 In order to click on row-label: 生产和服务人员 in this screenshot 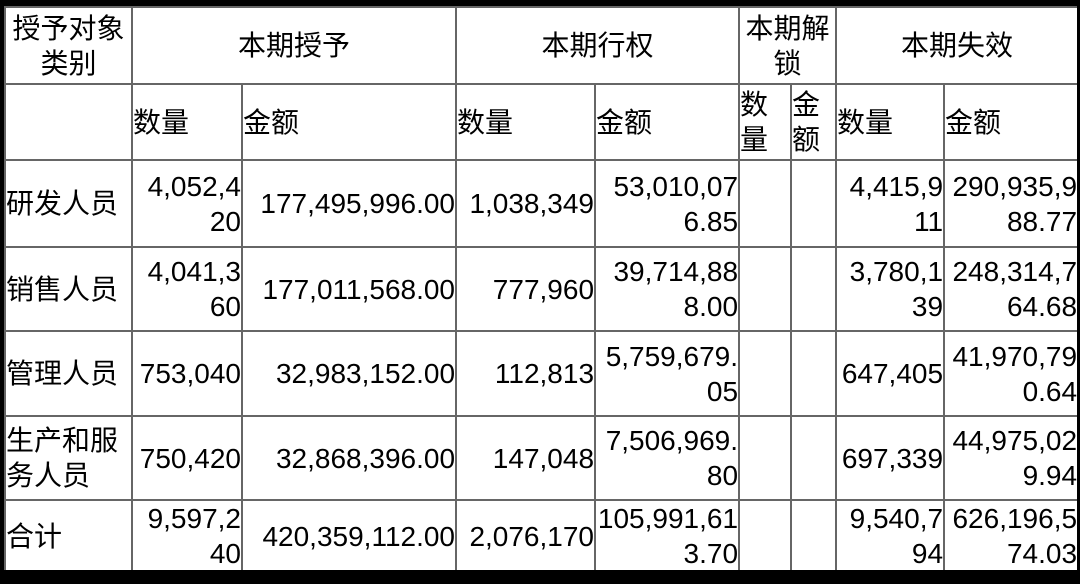, I will do `click(68, 458)`.